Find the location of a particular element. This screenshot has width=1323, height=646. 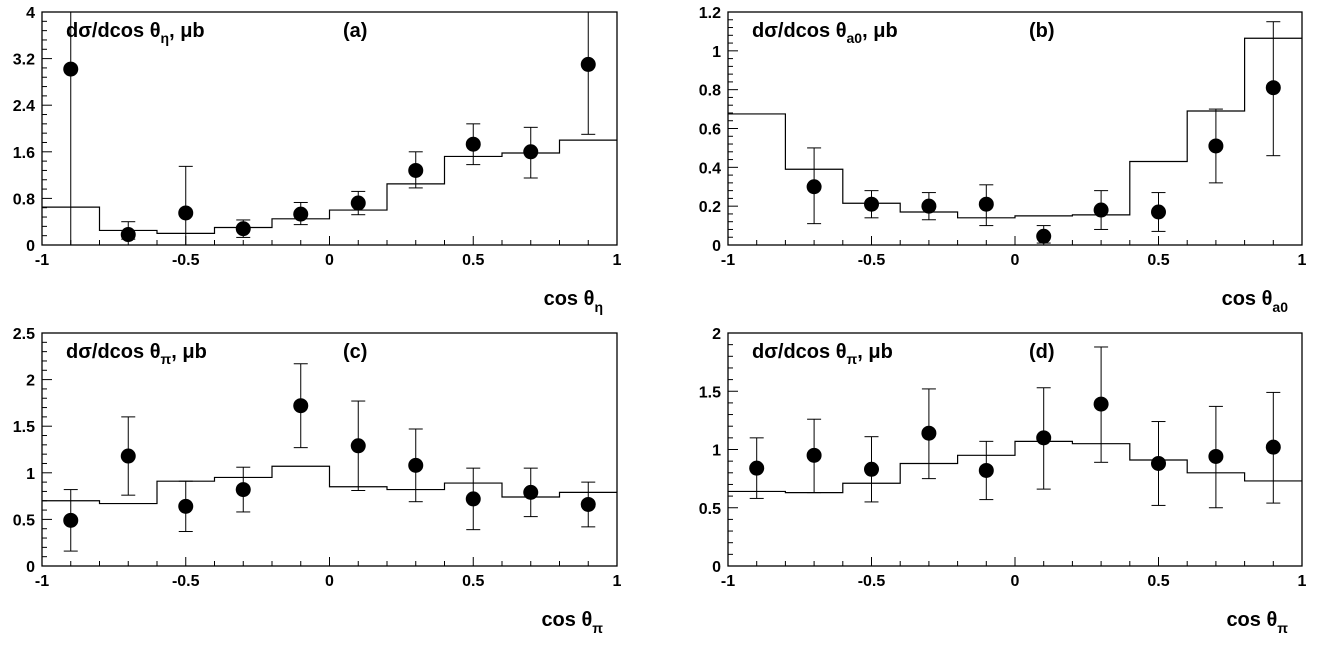

y-tick-label: 0.8 is located at coordinates (24, 199).